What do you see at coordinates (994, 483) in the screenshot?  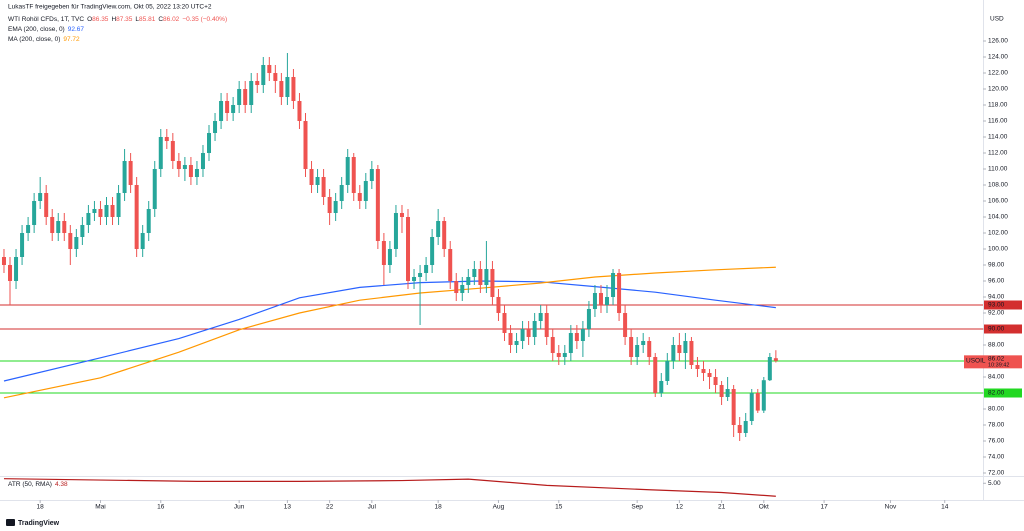 I see `atr-tick-label: 5.00` at bounding box center [994, 483].